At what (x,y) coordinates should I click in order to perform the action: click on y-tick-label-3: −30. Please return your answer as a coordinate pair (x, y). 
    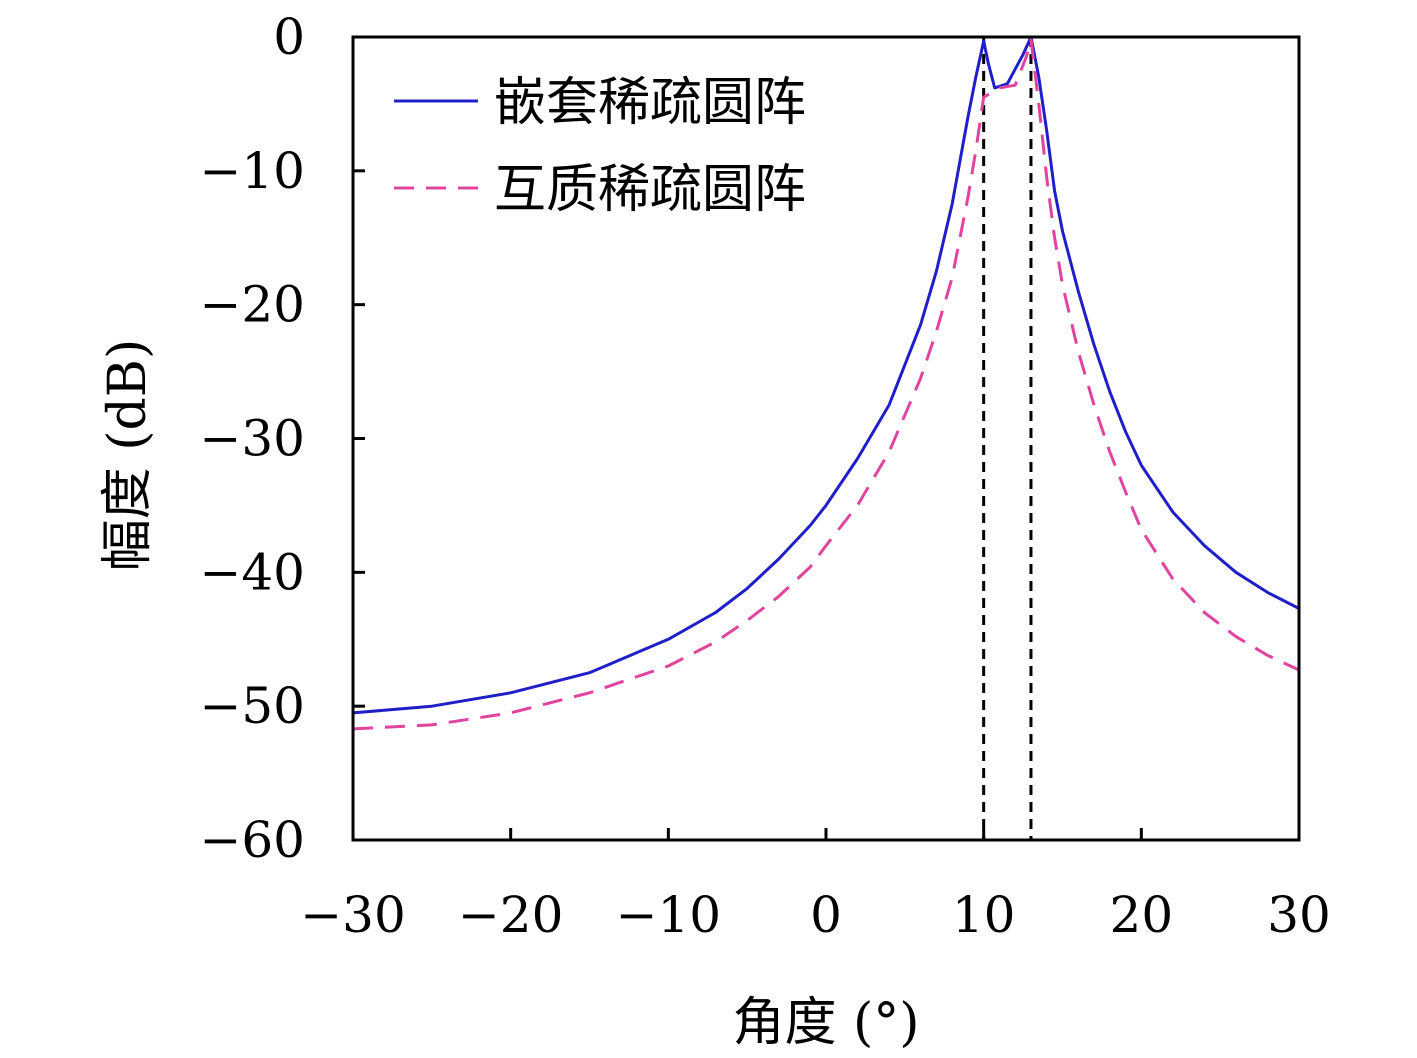
    Looking at the image, I should click on (252, 439).